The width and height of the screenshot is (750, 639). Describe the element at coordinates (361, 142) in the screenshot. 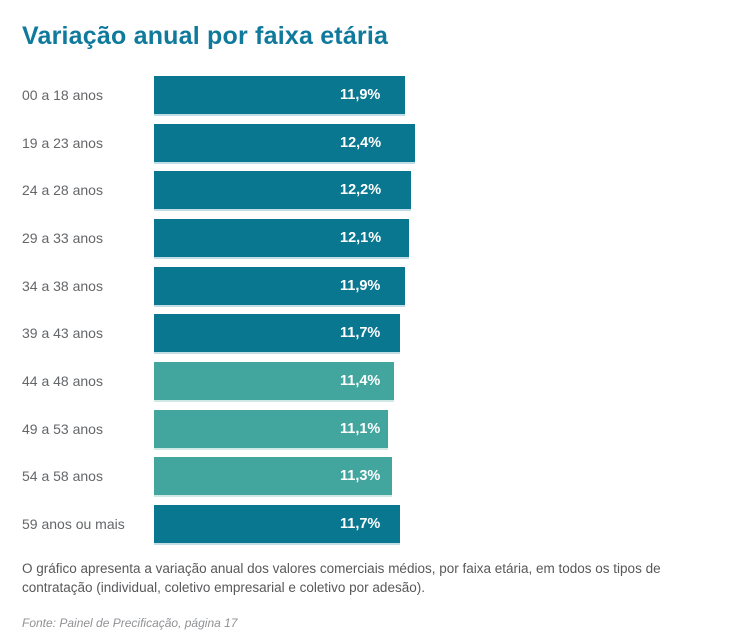

I see `bar-value-label: 12,4%` at that location.